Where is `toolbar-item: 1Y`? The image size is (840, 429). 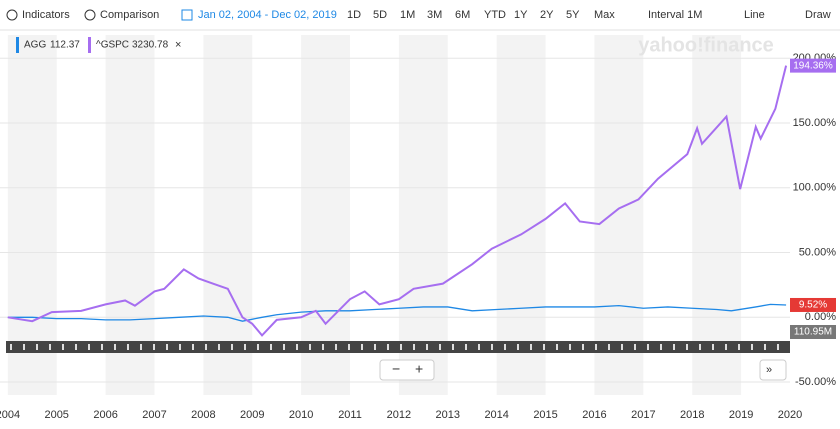
toolbar-item: 1Y is located at coordinates (521, 15).